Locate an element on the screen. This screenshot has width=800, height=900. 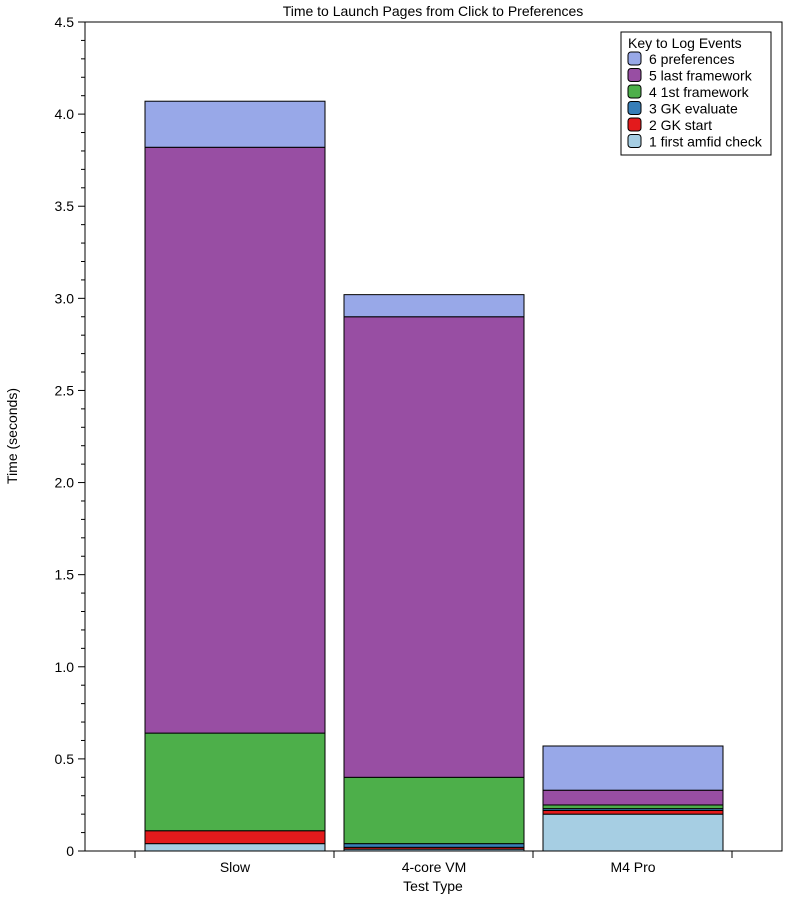
x-axis: Slow 4-core VM M4 Pro is located at coordinates (433, 863).